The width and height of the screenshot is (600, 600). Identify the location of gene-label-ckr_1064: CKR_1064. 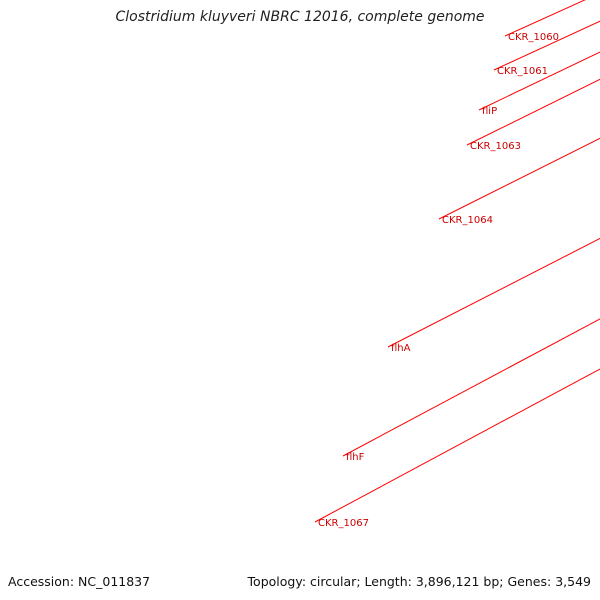
(467, 220).